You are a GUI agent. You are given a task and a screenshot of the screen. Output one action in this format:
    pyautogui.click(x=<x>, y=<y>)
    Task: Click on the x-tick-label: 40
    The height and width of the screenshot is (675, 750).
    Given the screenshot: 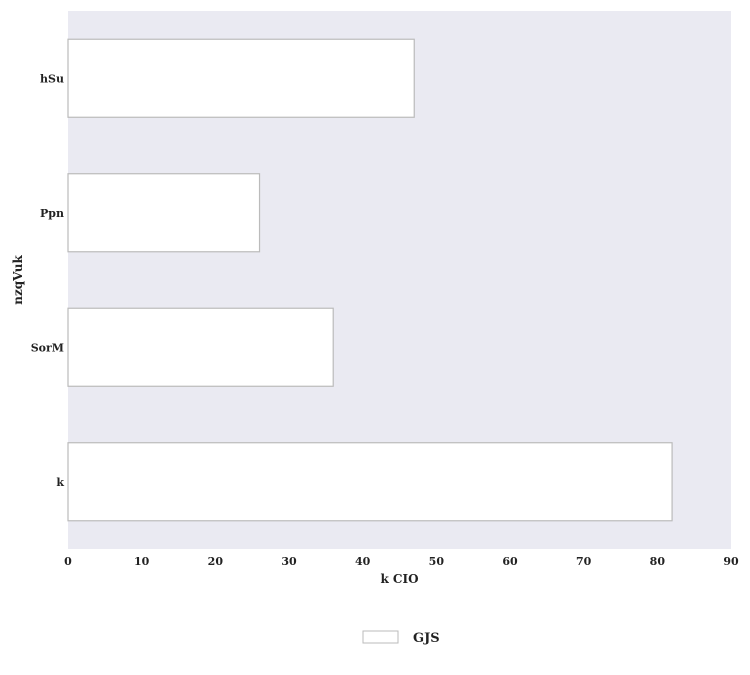 What is the action you would take?
    pyautogui.click(x=363, y=561)
    